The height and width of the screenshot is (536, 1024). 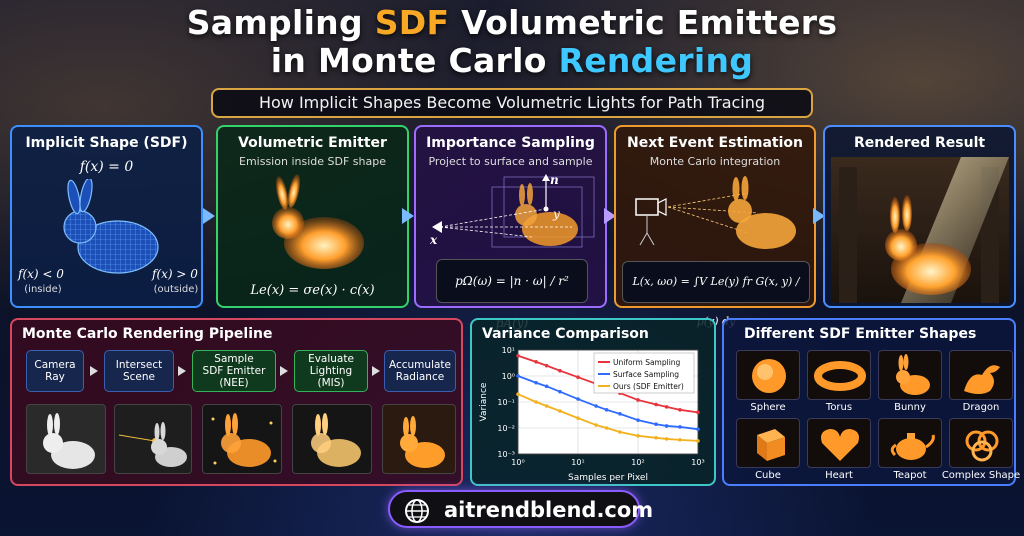 I want to click on panel-title: Different SDF Emitter Shapes, so click(x=860, y=334).